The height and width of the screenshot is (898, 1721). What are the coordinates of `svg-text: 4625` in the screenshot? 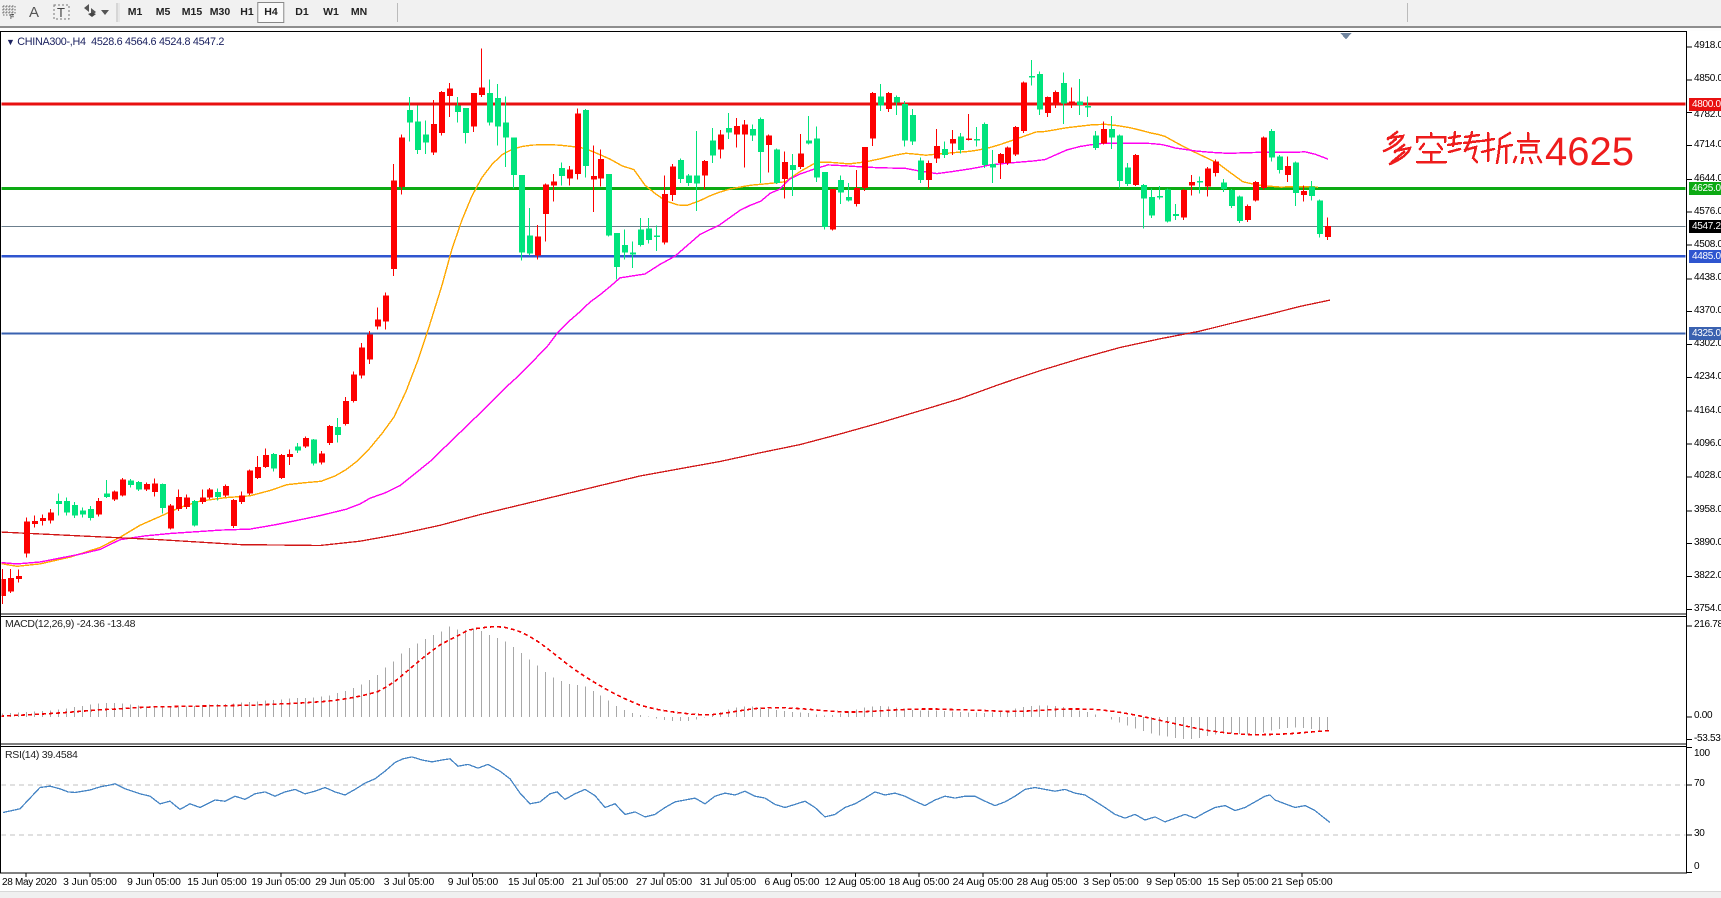 It's located at (1589, 152).